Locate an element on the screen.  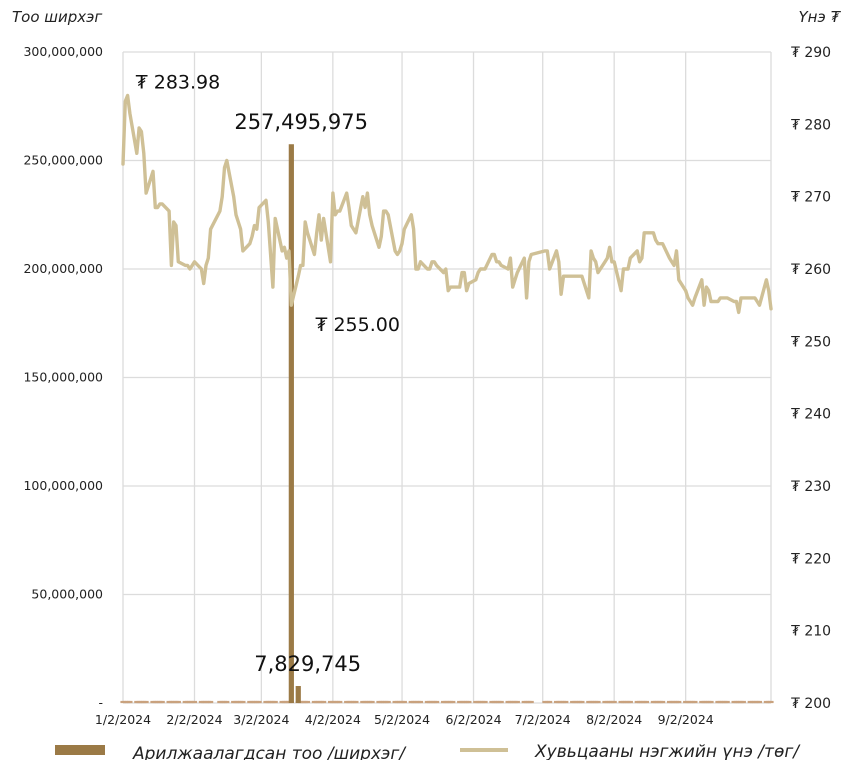
x-tick-label: 5/2/2024 is located at coordinates (402, 719).